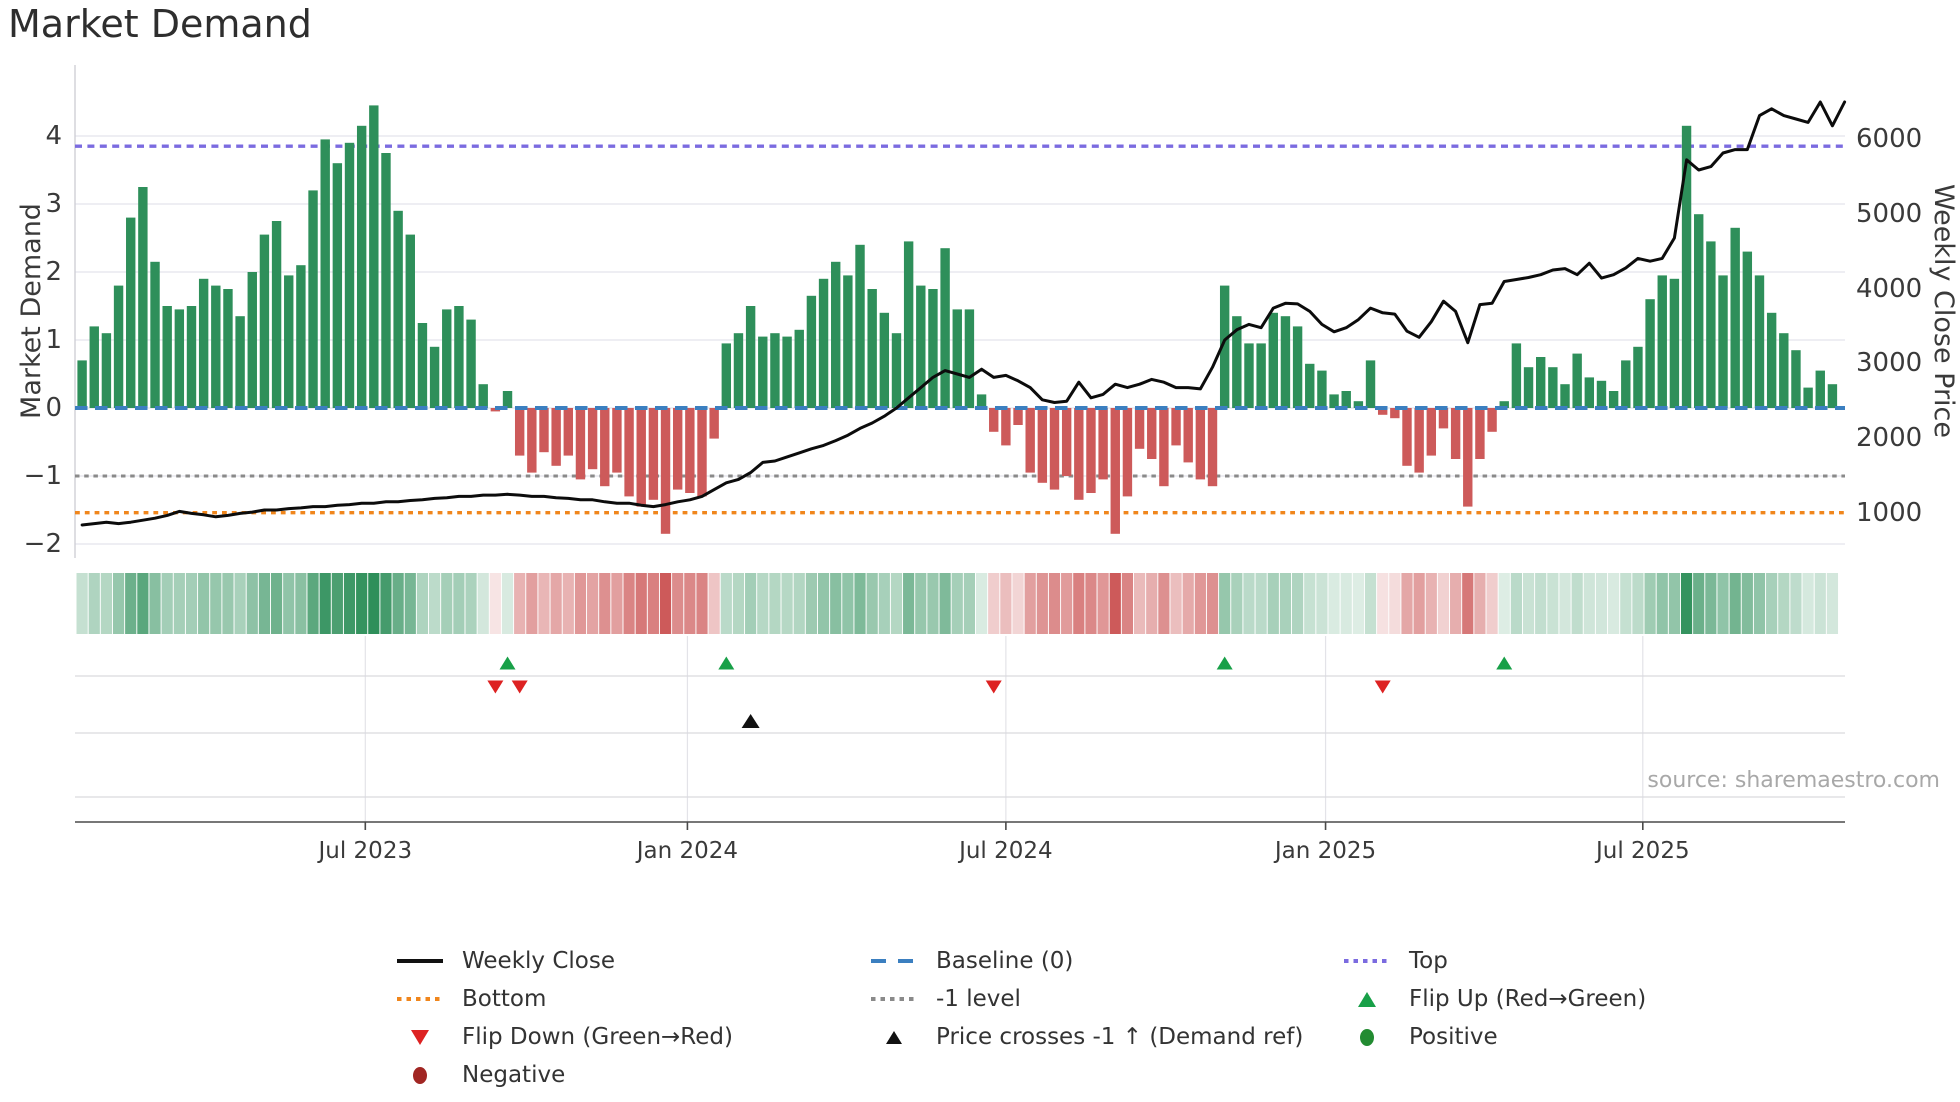 The width and height of the screenshot is (1960, 1102). Describe the element at coordinates (420, 999) in the screenshot. I see `bottom-dotted-line-icon` at that location.